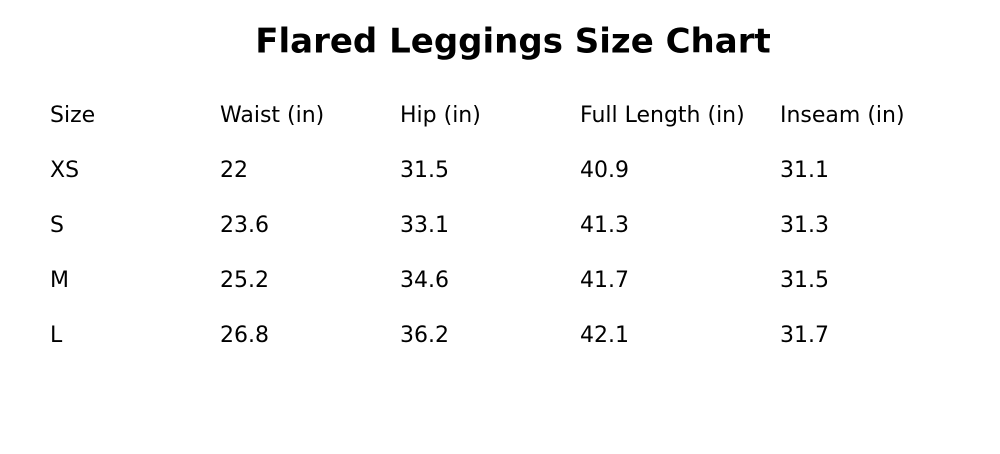  I want to click on cell: 36.2, so click(424, 335).